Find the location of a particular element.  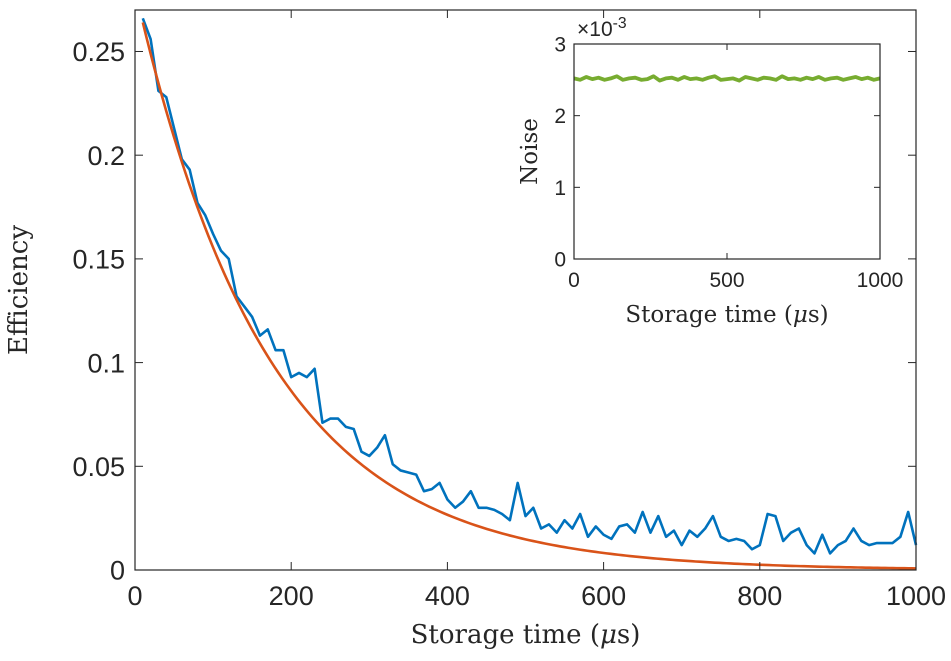

y-axis-label: Efficiency is located at coordinates (19, 290).